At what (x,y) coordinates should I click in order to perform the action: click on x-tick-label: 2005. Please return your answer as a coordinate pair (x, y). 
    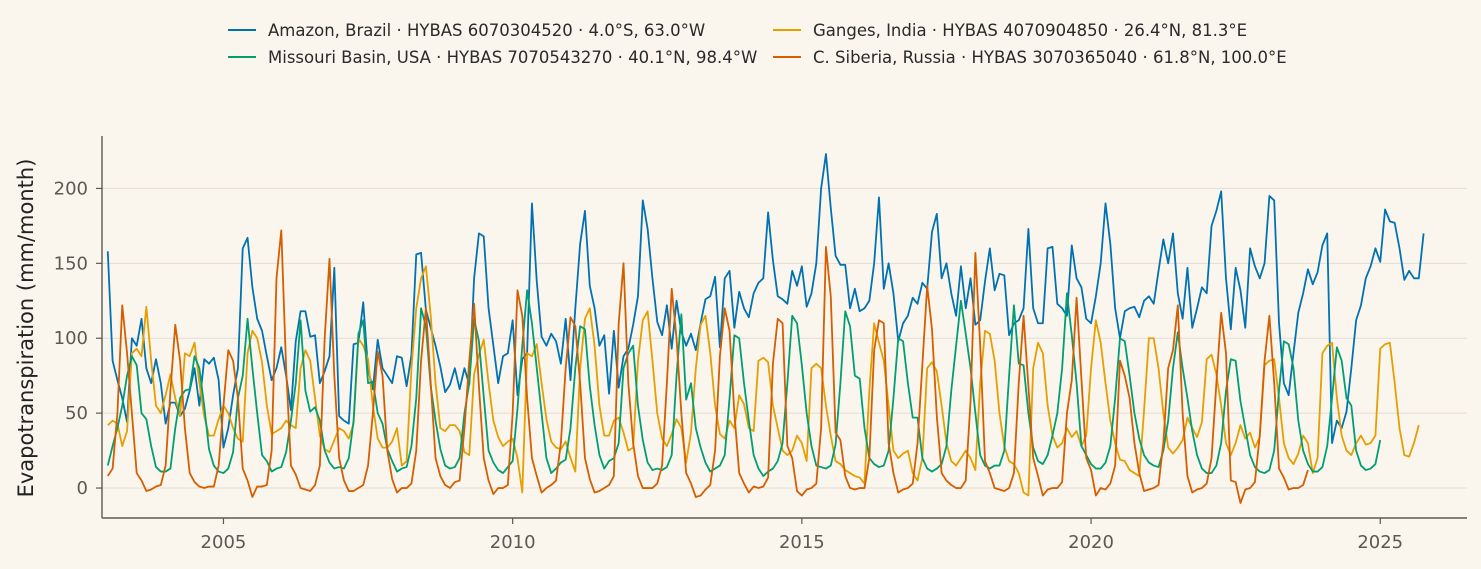
    Looking at the image, I should click on (224, 542).